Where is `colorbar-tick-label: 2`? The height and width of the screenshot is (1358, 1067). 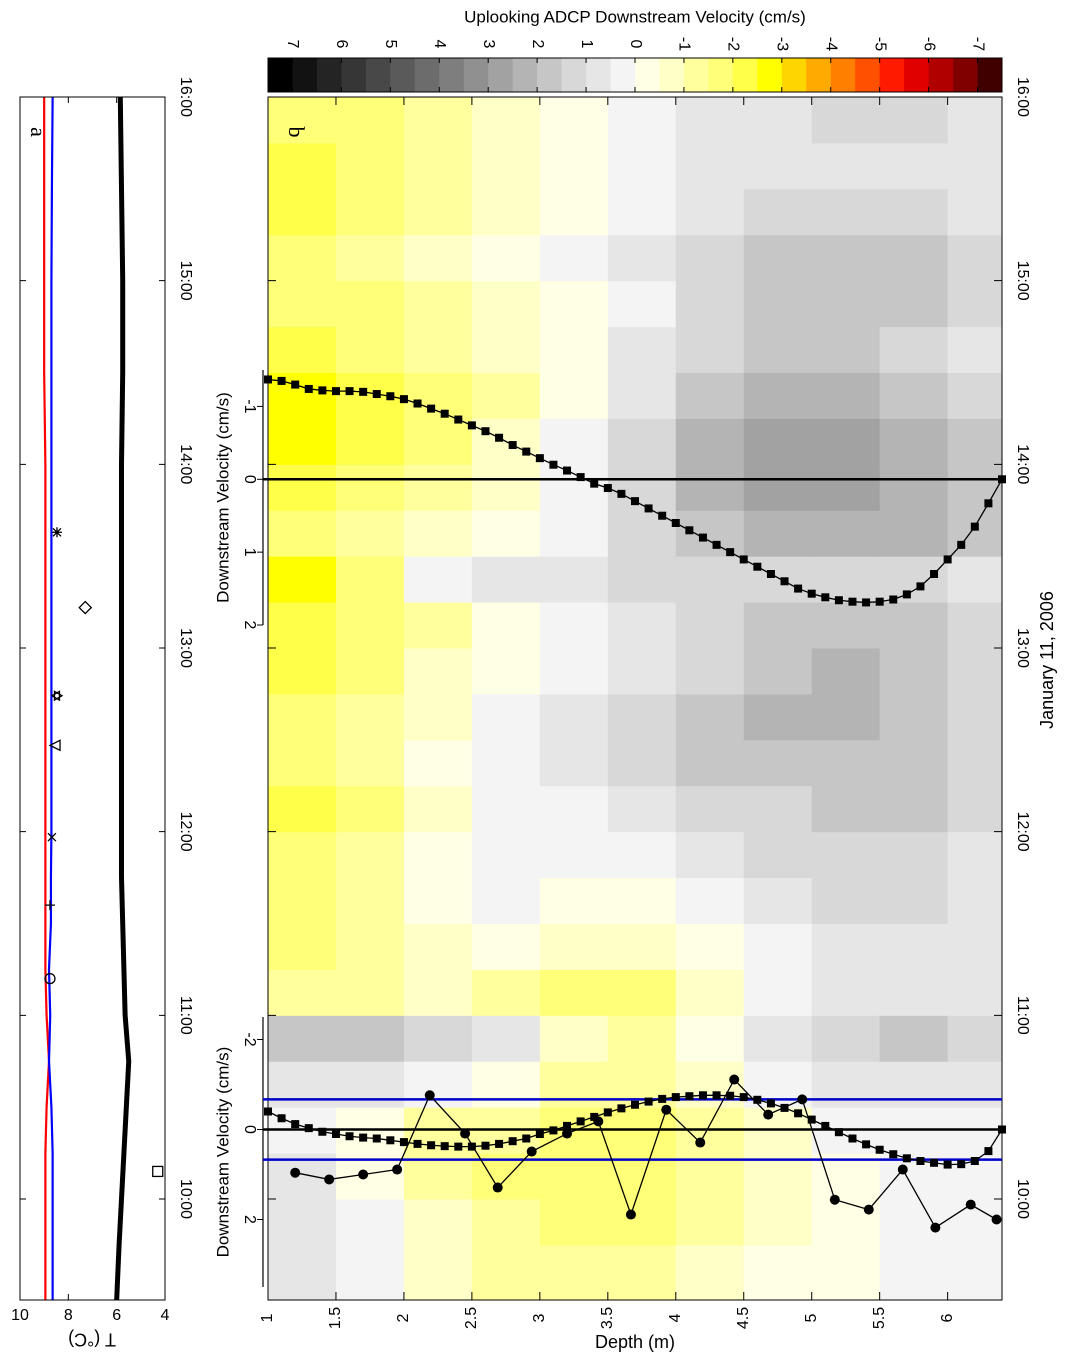 colorbar-tick-label: 2 is located at coordinates (537, 44).